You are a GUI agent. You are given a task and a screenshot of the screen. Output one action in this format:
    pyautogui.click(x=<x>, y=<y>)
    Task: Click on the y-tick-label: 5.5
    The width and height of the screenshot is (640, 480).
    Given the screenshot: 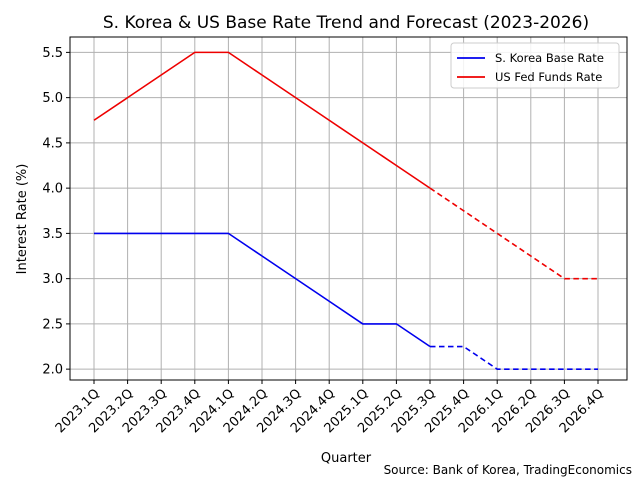 What is the action you would take?
    pyautogui.click(x=52, y=53)
    